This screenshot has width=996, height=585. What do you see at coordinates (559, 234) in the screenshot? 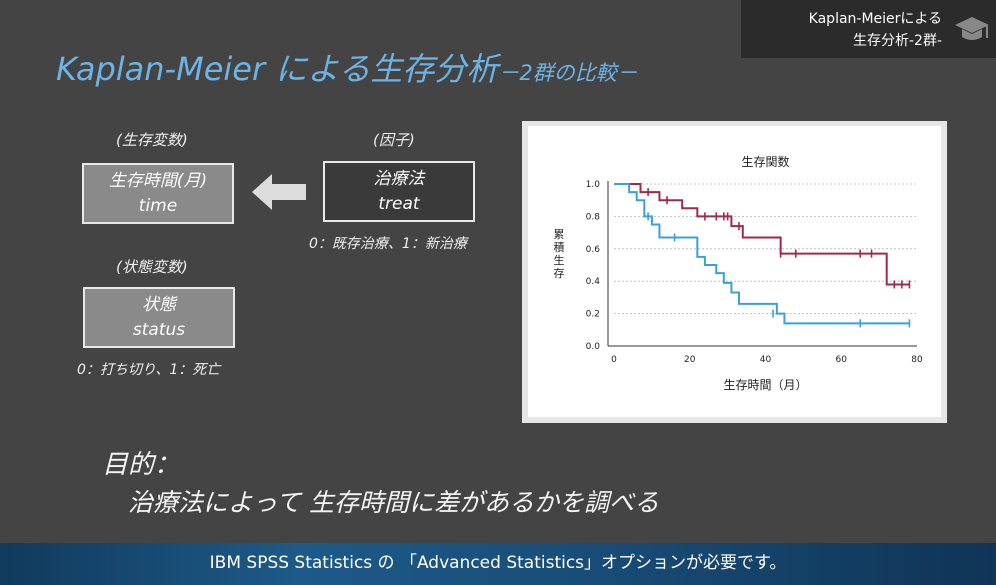
I see `y-axis-label-char: 累` at bounding box center [559, 234].